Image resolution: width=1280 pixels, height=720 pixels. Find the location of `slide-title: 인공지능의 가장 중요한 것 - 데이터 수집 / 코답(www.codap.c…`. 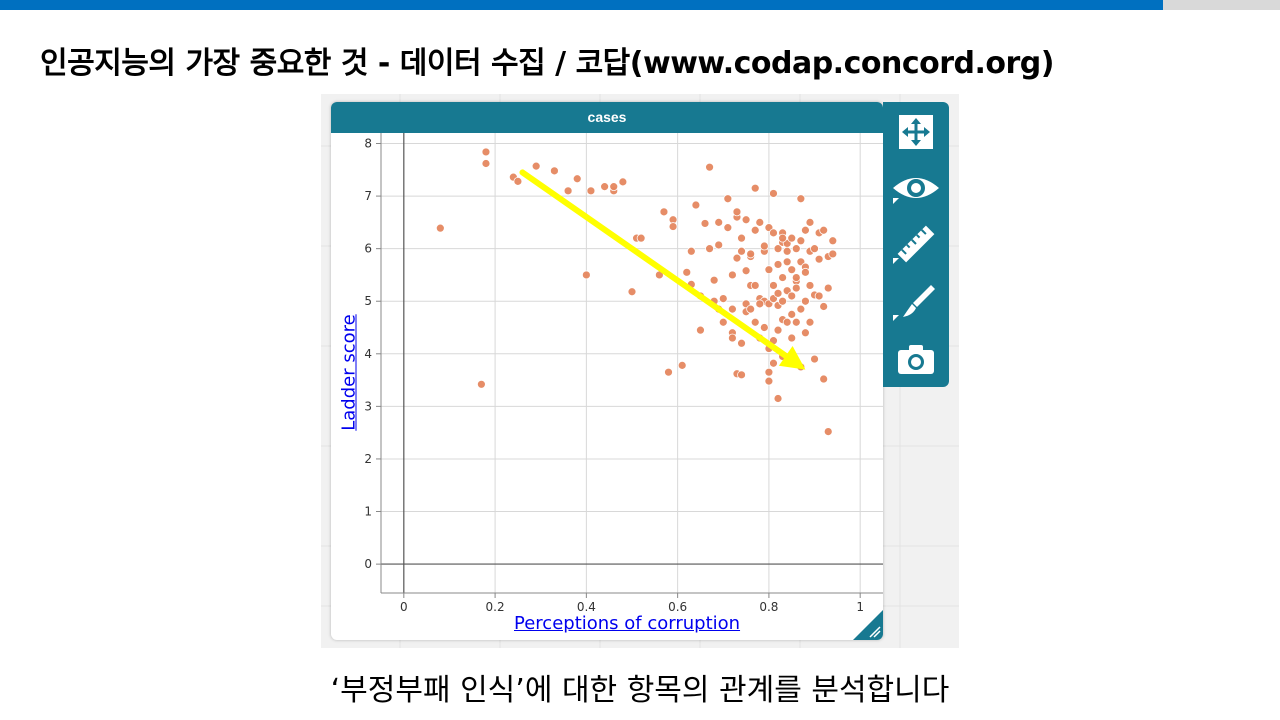

slide-title: 인공지능의 가장 중요한 것 - 데이터 수집 / 코답(www.codap.c… is located at coordinates (547, 63).